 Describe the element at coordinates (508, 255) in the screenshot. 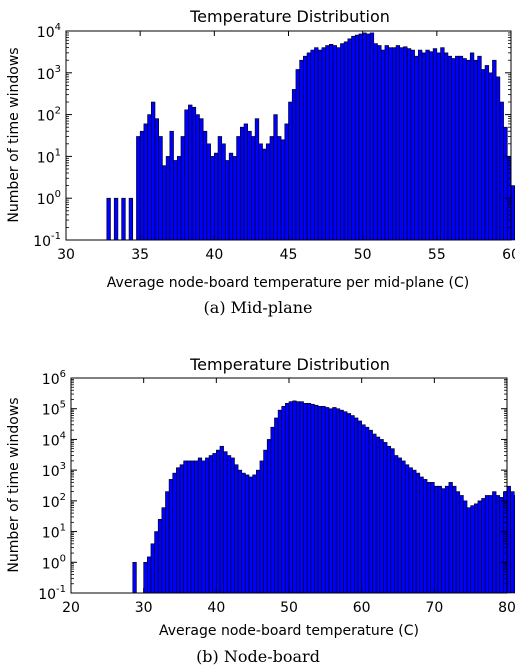

I see `chart-a-x-tick-label: 60` at that location.